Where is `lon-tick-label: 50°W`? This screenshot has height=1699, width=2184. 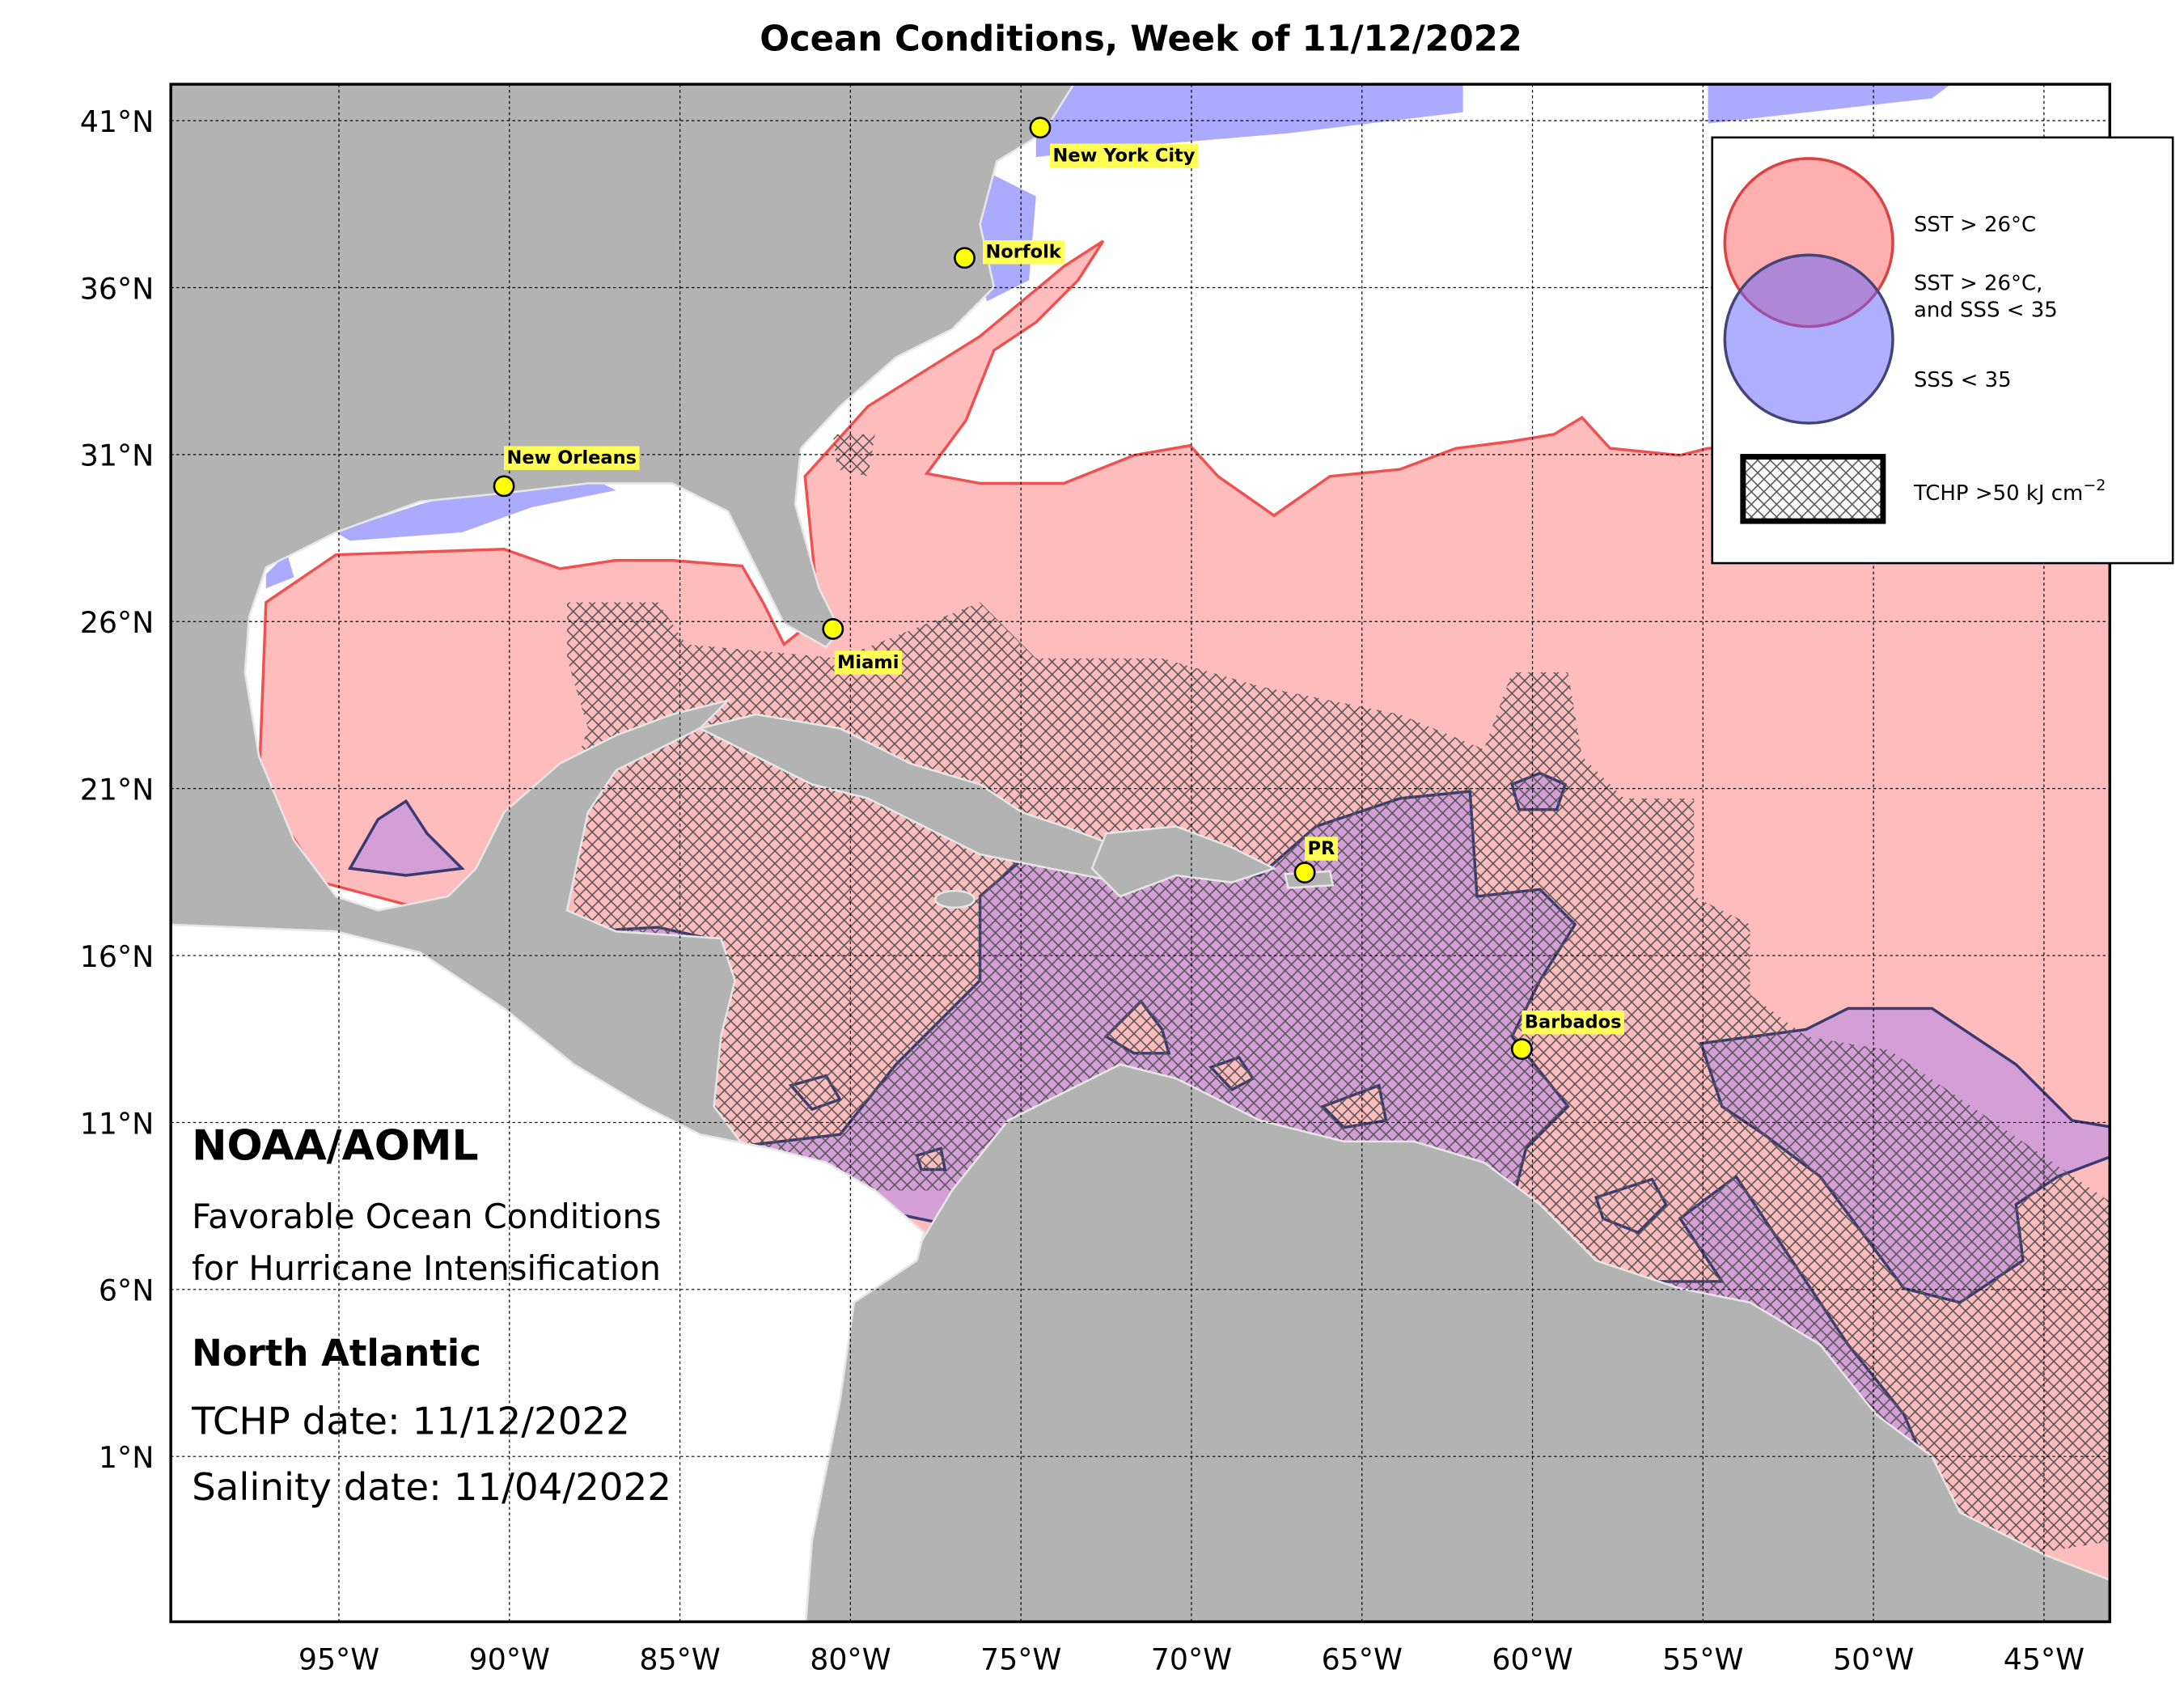 lon-tick-label: 50°W is located at coordinates (1874, 1659).